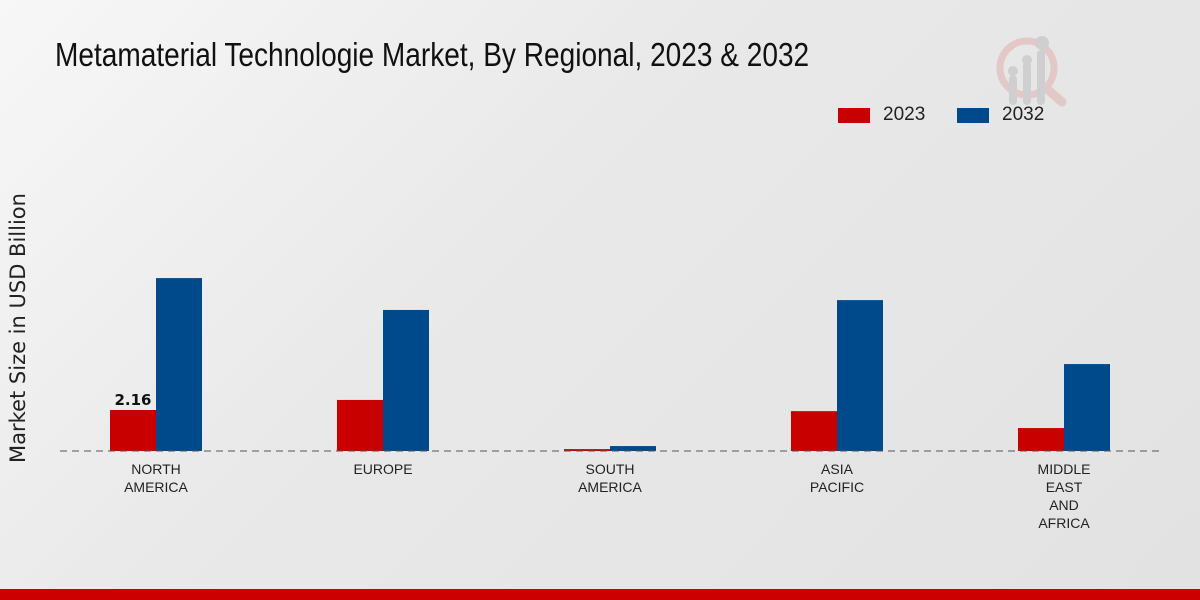 Image resolution: width=1200 pixels, height=600 pixels. Describe the element at coordinates (1000, 115) in the screenshot. I see `legend-item-2032: 2032` at that location.